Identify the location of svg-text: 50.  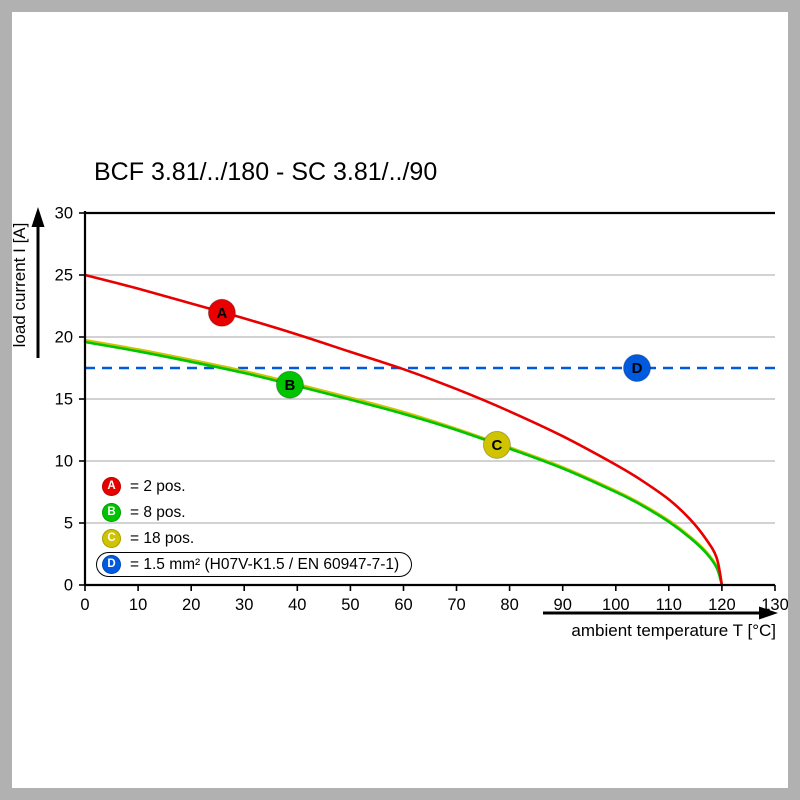
(350, 605).